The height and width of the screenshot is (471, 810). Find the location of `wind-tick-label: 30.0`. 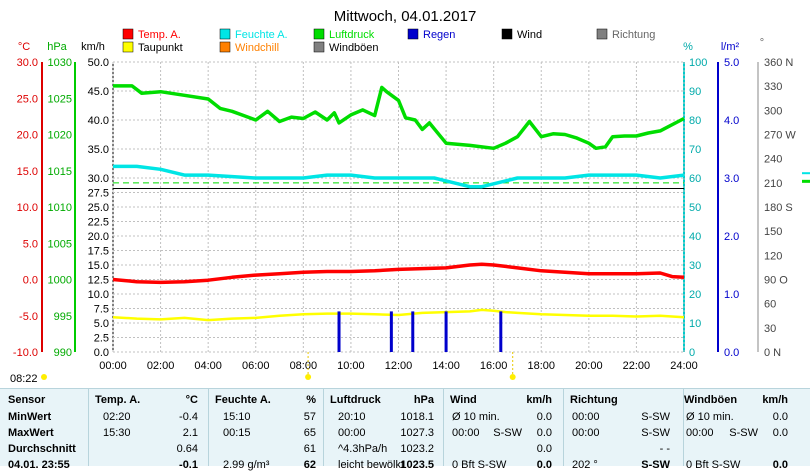

wind-tick-label: 30.0 is located at coordinates (98, 179).